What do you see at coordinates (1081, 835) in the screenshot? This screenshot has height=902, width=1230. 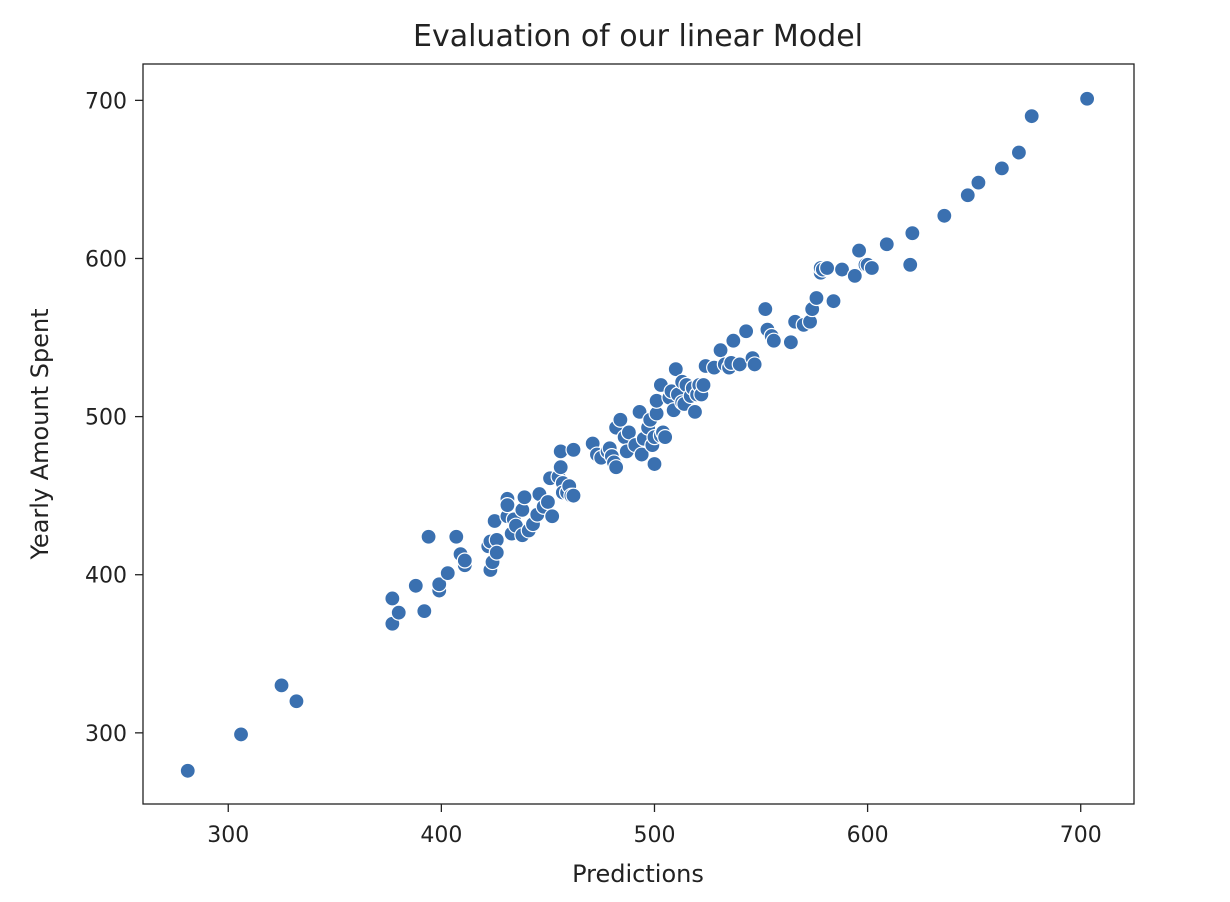 I see `x-tick-label: 700` at bounding box center [1081, 835].